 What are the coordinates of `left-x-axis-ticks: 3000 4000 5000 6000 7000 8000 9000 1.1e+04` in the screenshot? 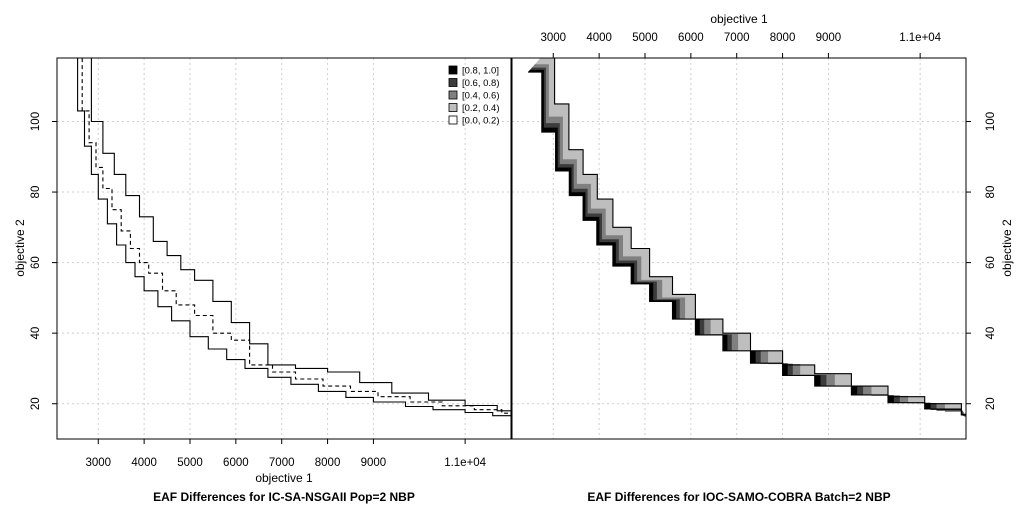 It's located at (286, 454).